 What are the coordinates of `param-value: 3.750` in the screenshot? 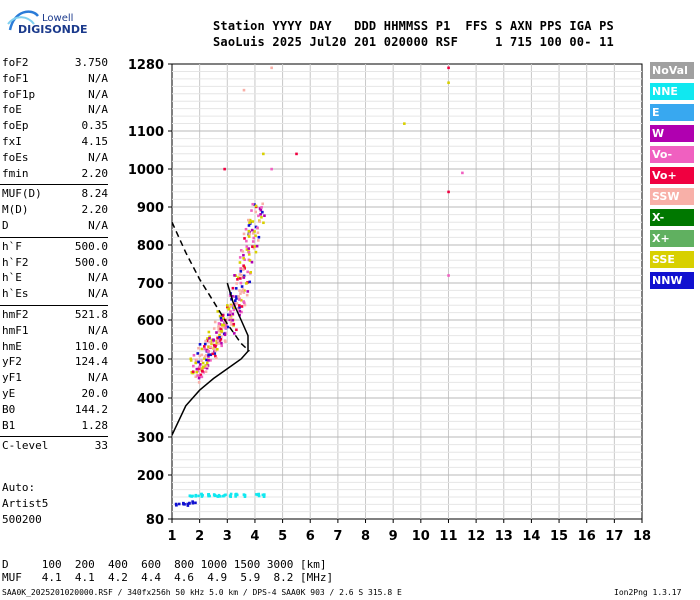 It's located at (91, 62).